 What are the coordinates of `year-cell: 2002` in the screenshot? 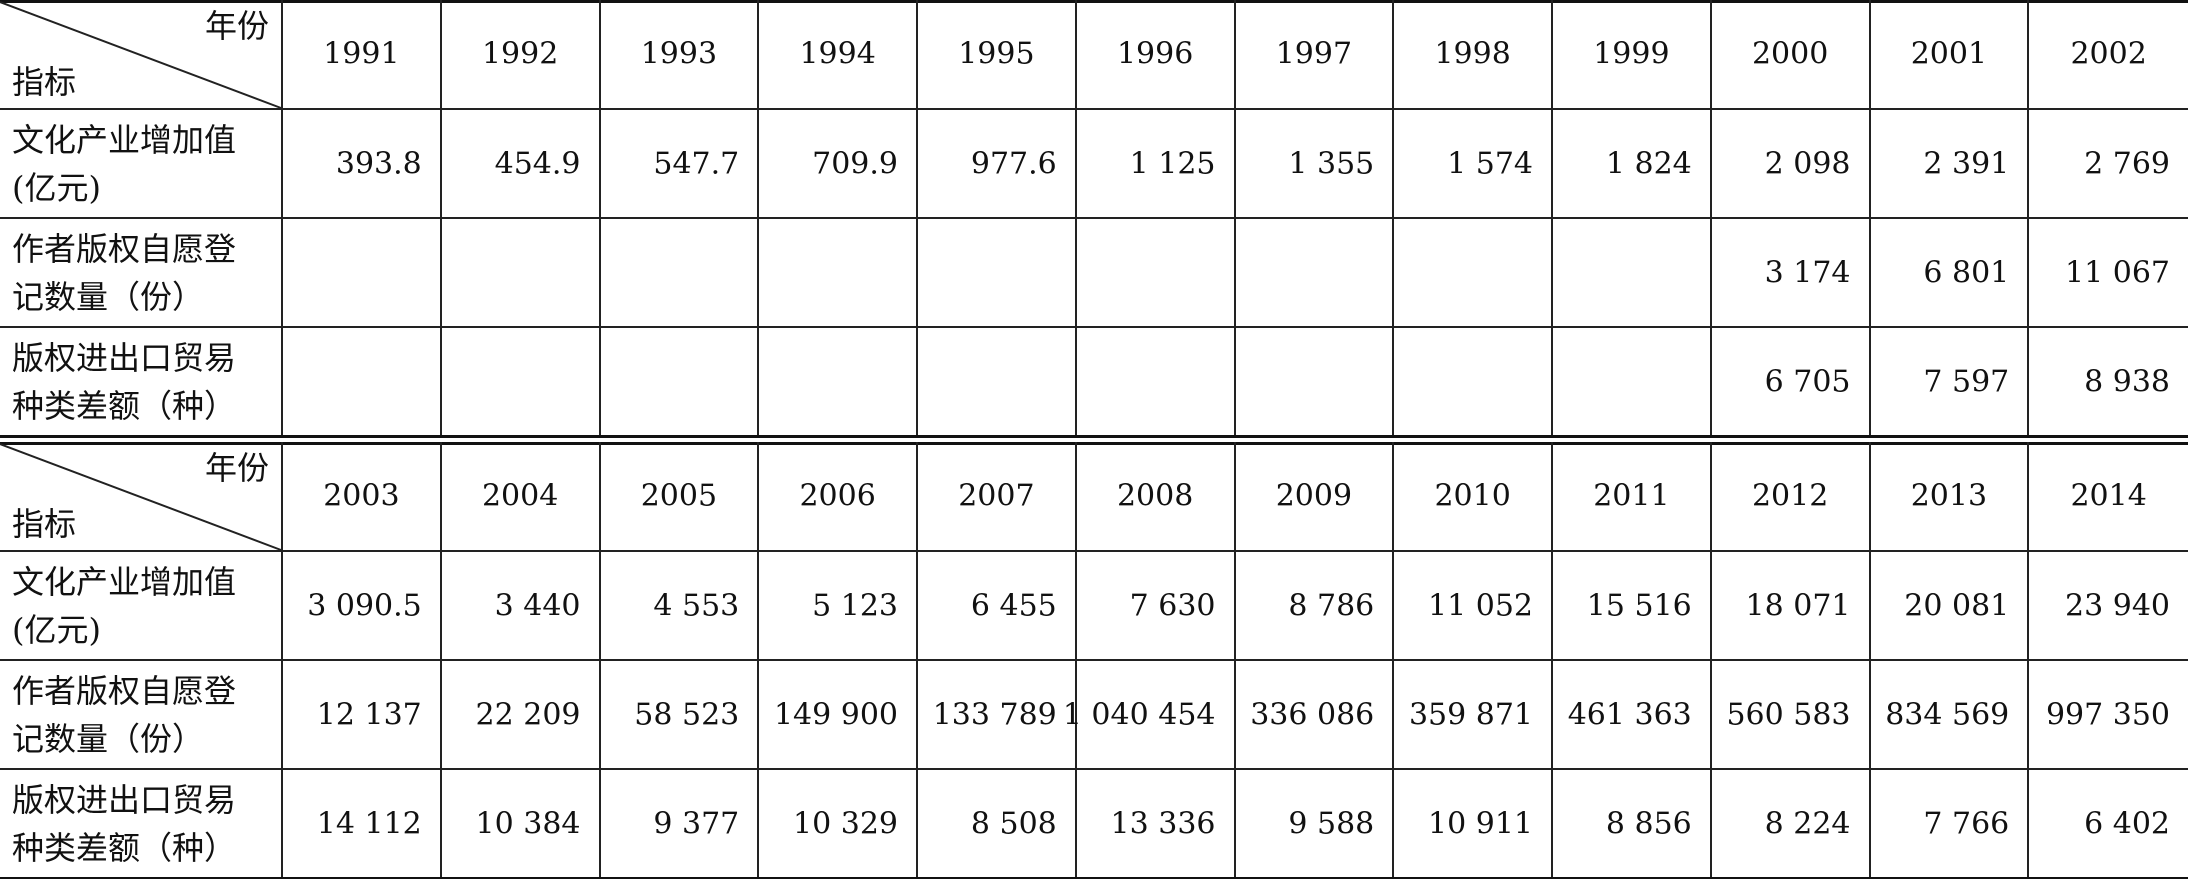 It's located at (2108, 55).